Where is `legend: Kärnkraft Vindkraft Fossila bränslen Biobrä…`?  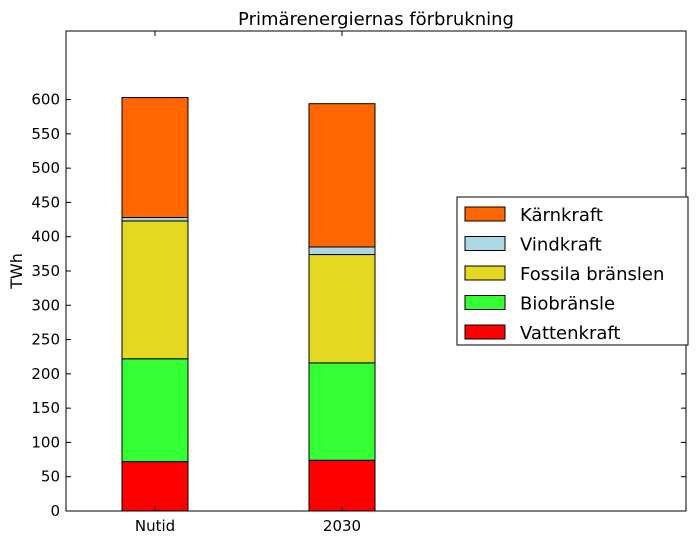 legend: Kärnkraft Vindkraft Fossila bränslen Biobrä… is located at coordinates (572, 271).